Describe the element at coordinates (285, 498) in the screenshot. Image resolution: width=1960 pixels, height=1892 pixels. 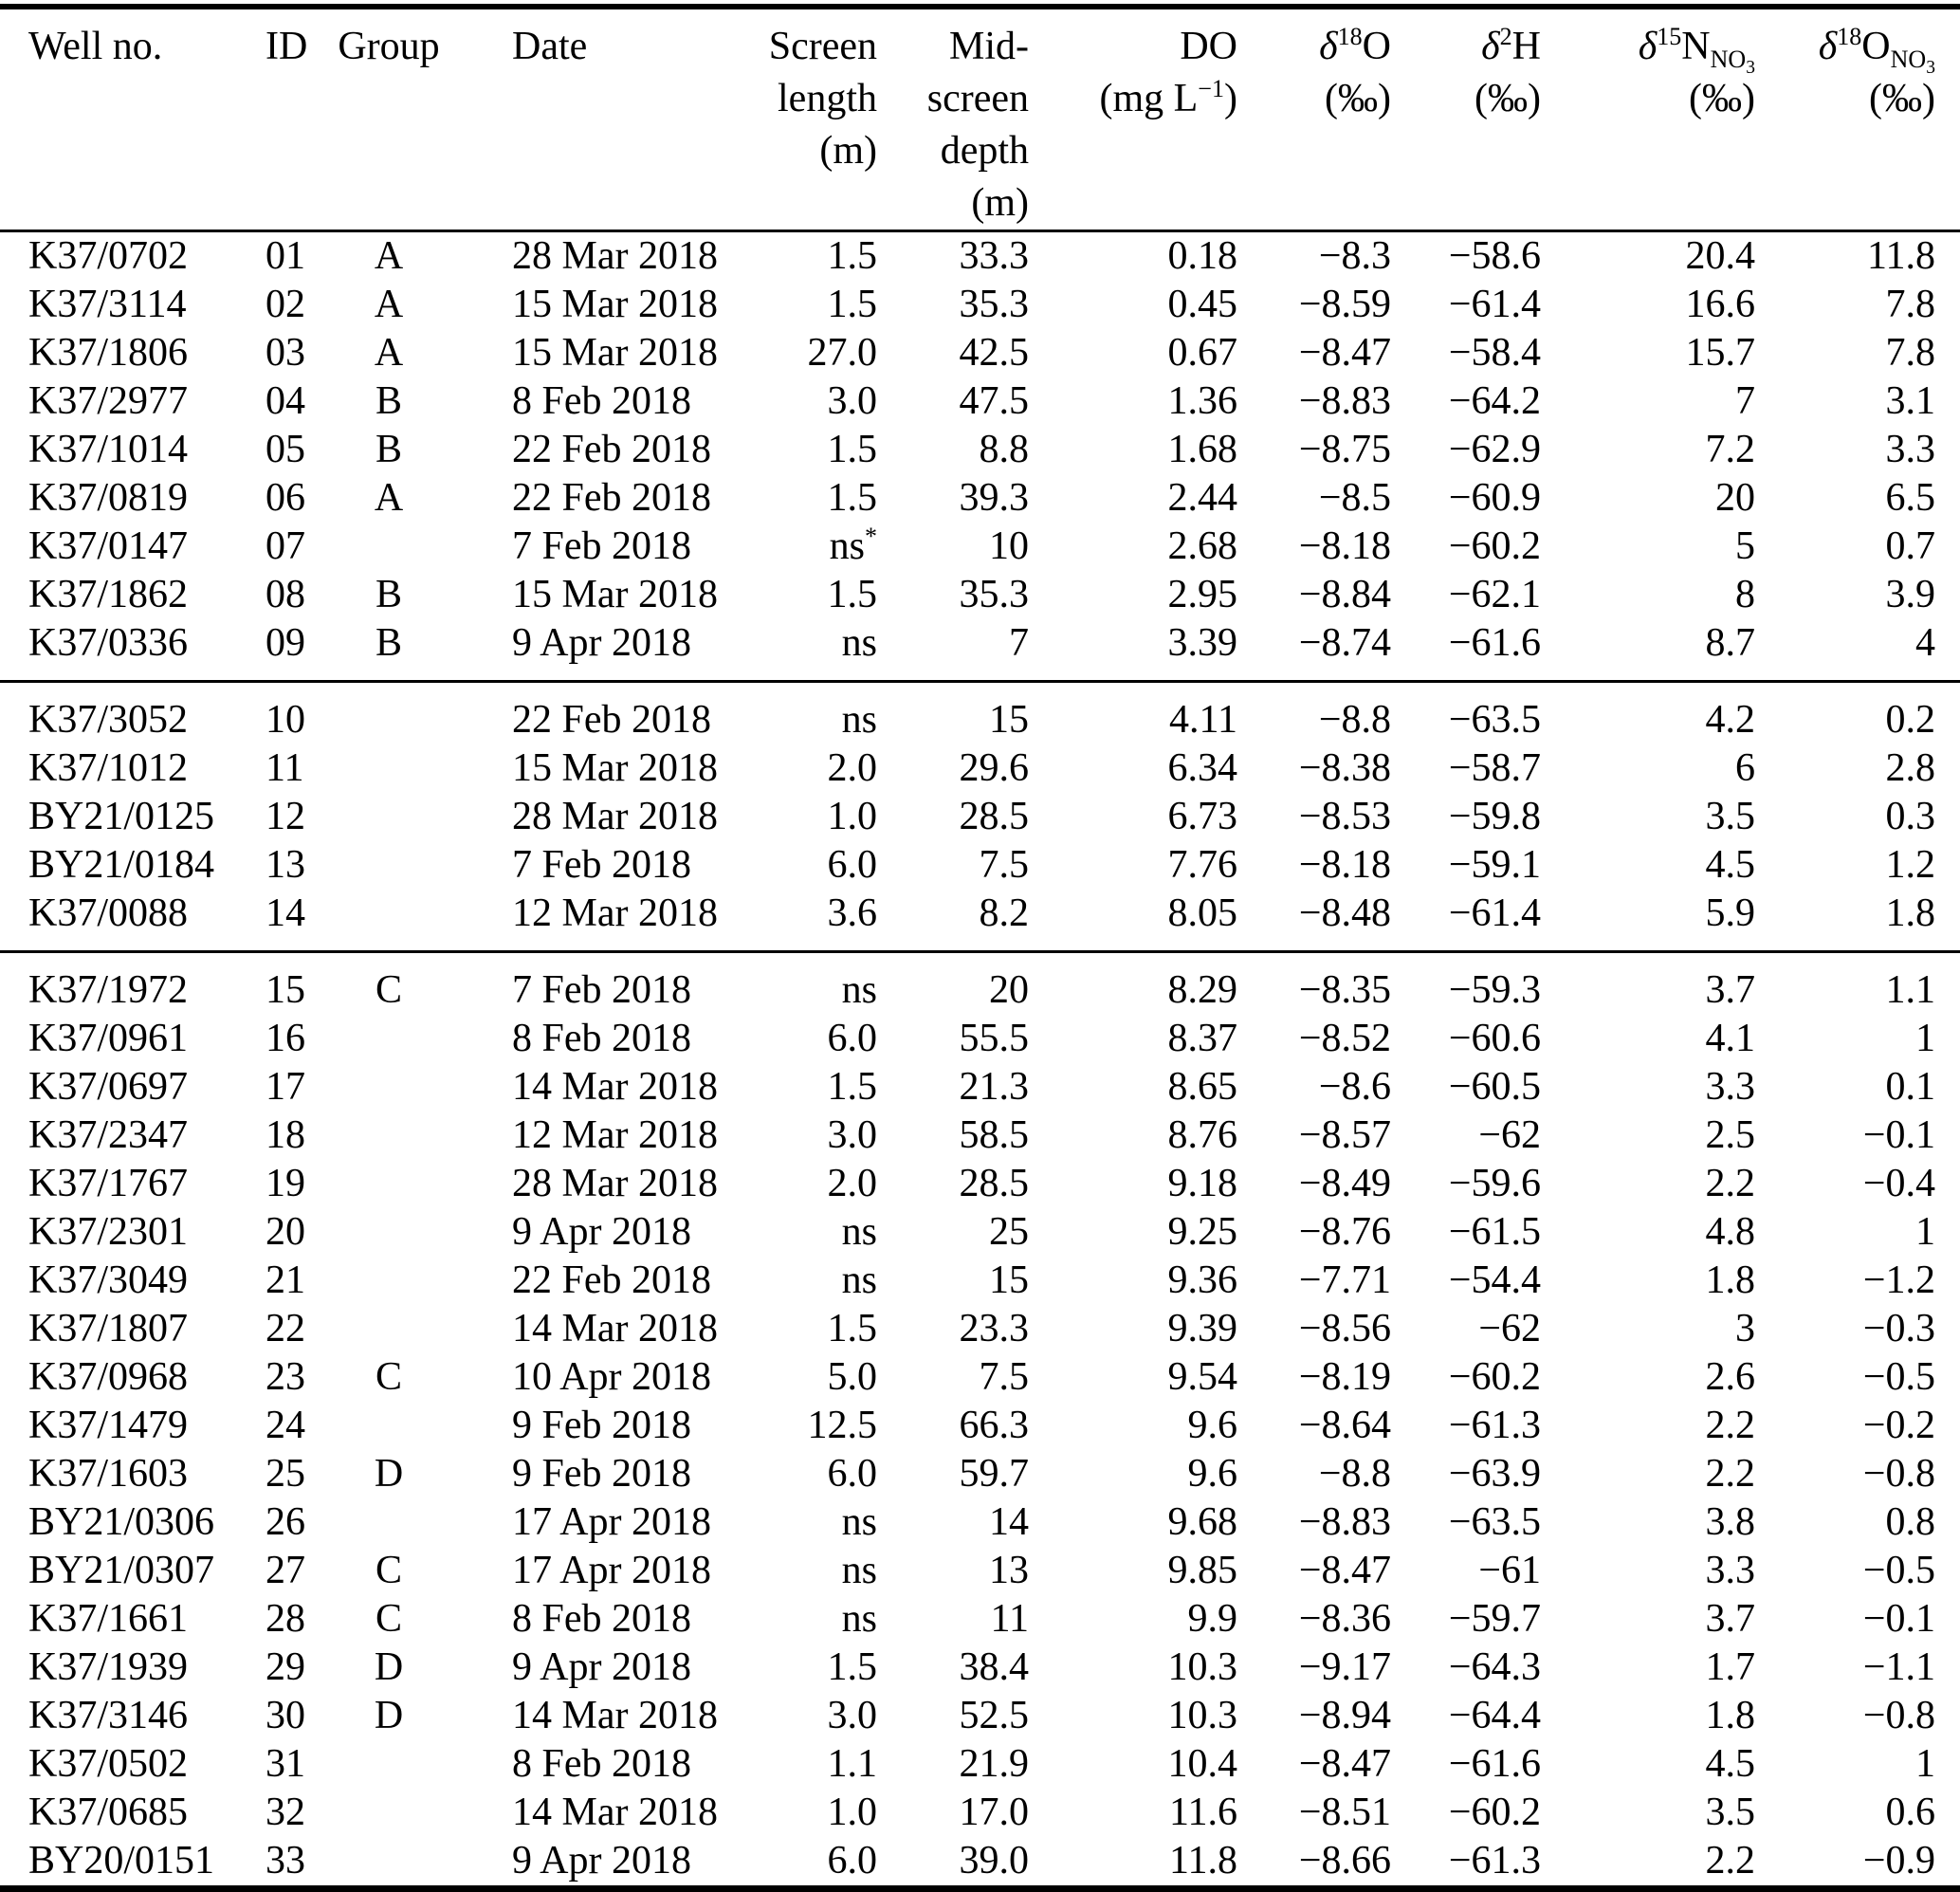
I see `cell-id: 06` at that location.